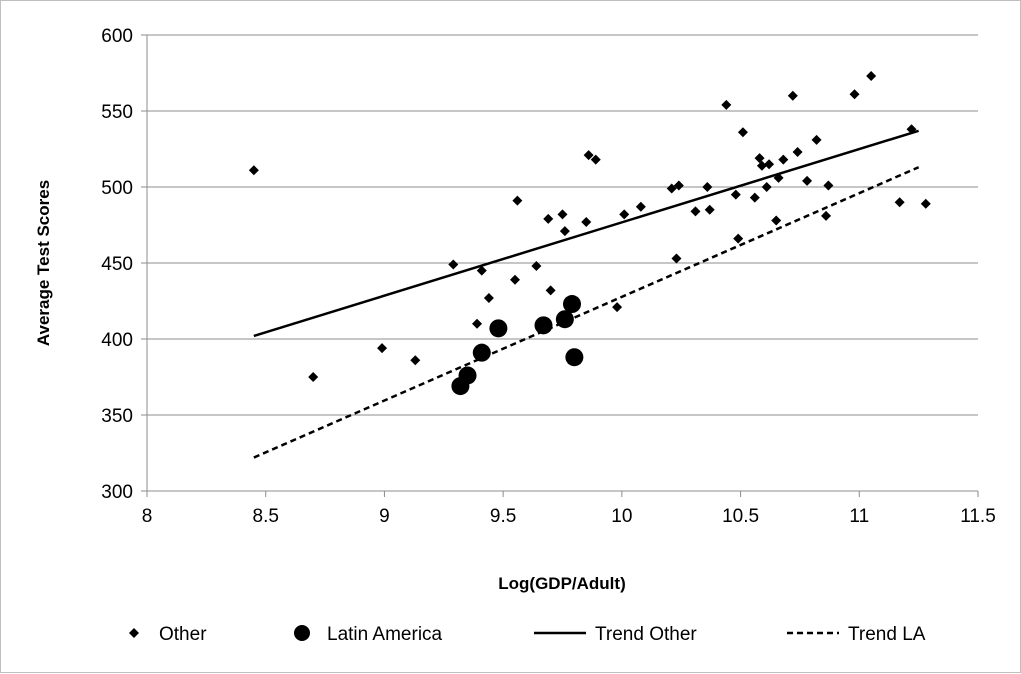 The image size is (1021, 674). Describe the element at coordinates (621, 516) in the screenshot. I see `x-tick-label: 10` at that location.